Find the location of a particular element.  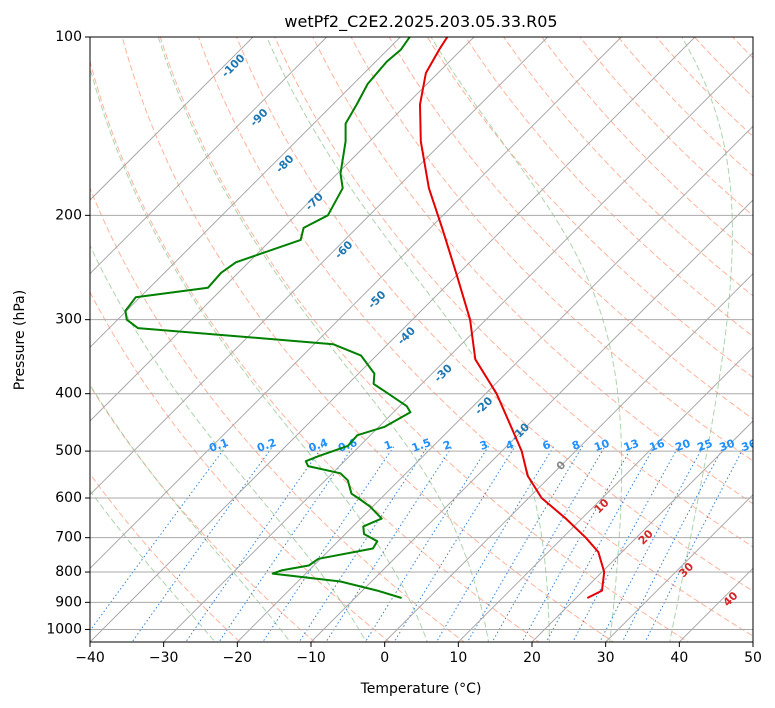

mixing-ratio-label: 8 is located at coordinates (576, 445).